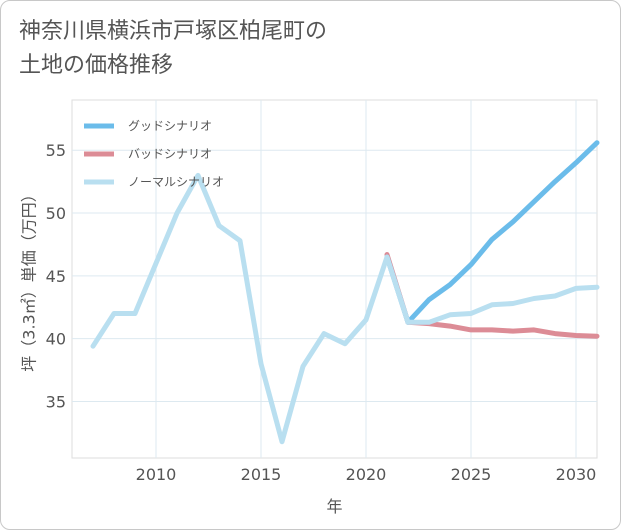  Describe the element at coordinates (56, 339) in the screenshot. I see `y-tick-label: 40` at that location.